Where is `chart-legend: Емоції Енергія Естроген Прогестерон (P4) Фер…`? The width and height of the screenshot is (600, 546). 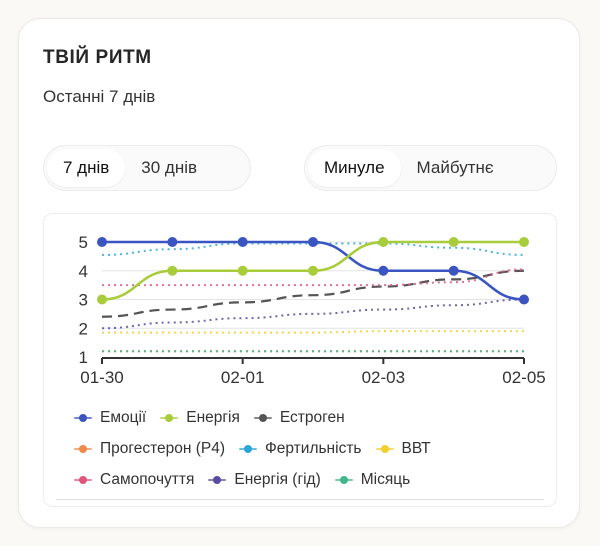
chart-legend: Емоції Енергія Естроген Прогестерон (P4) Фер… is located at coordinates (309, 448).